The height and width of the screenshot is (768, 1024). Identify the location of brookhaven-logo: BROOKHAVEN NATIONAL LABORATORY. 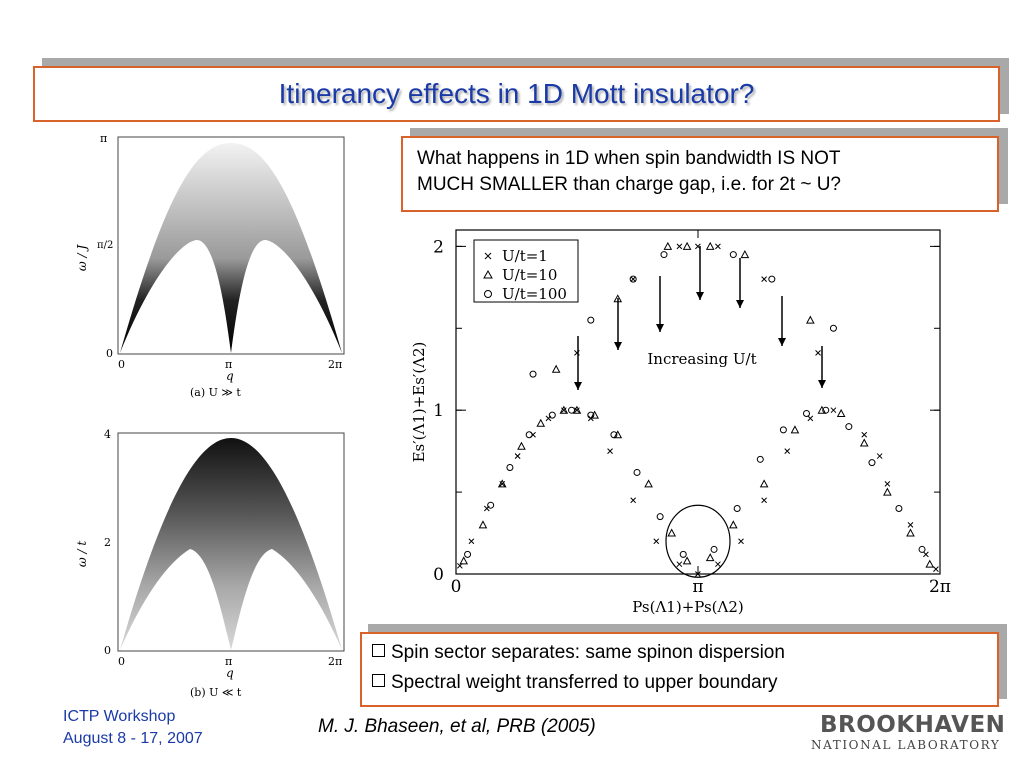
(908, 732).